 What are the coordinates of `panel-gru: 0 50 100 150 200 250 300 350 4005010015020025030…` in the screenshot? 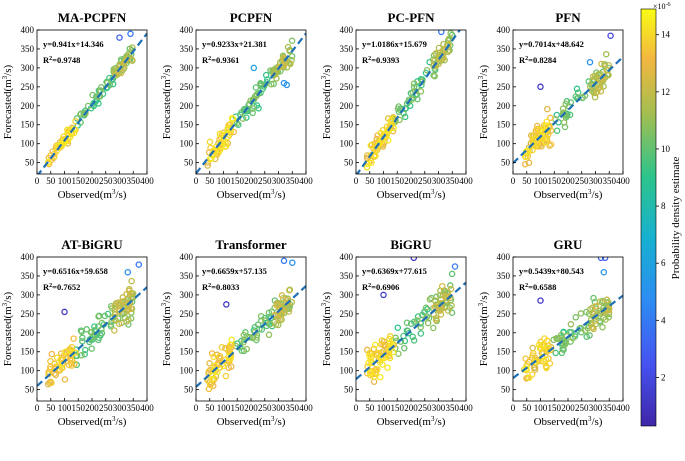 It's located at (553, 332).